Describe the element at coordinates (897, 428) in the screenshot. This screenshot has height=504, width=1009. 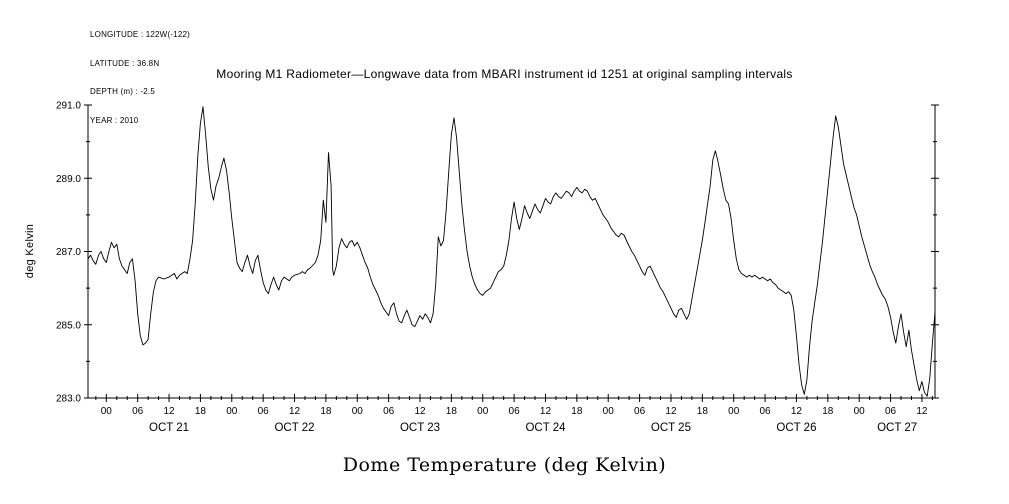
I see `day-label: OCT 27` at that location.